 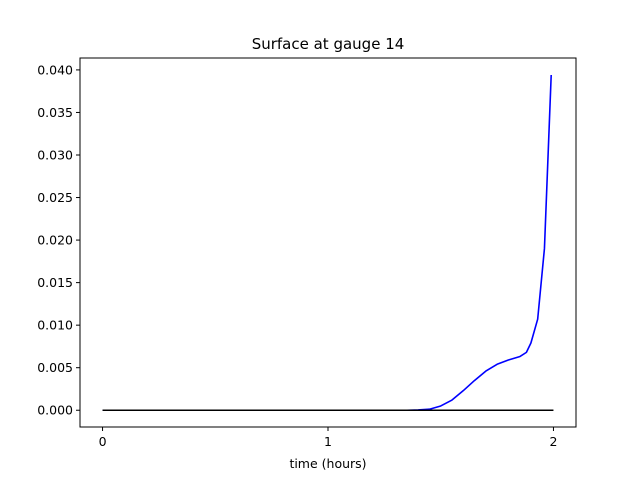 I want to click on chart-title: Surface at gauge 14, so click(x=328, y=44).